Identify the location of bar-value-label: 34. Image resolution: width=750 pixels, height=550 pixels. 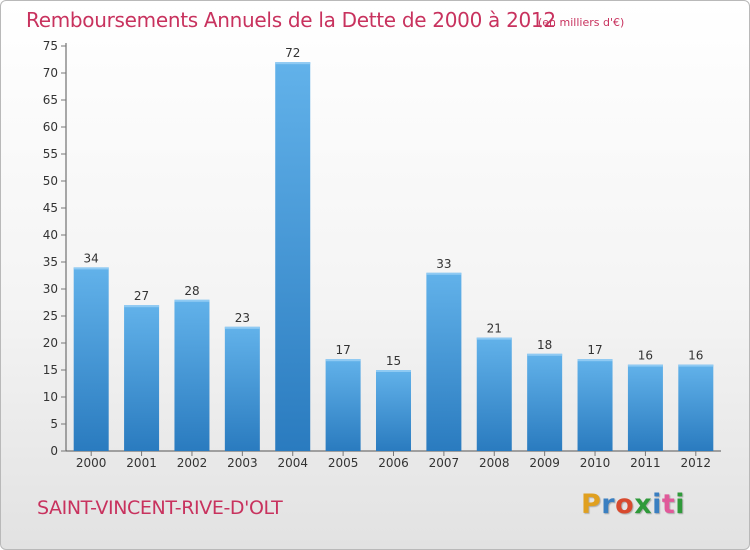
(91, 258).